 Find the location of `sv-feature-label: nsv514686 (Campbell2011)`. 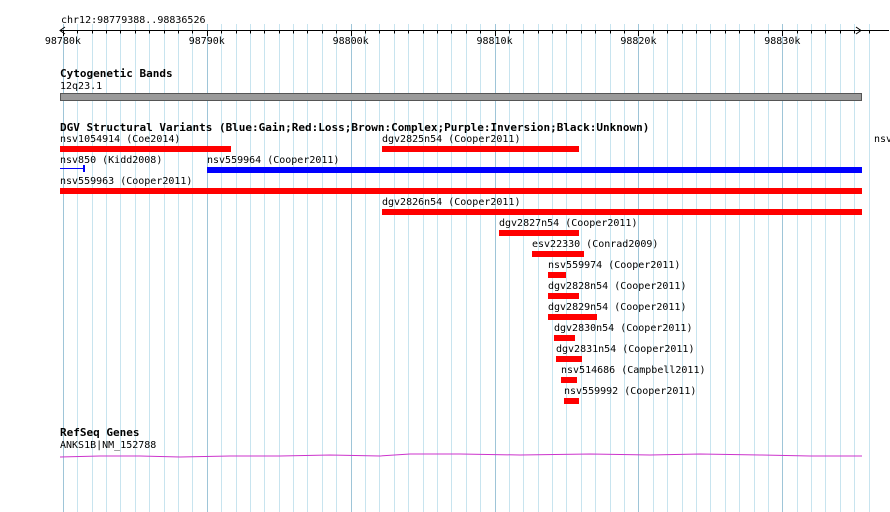

sv-feature-label: nsv514686 (Campbell2011) is located at coordinates (633, 370).